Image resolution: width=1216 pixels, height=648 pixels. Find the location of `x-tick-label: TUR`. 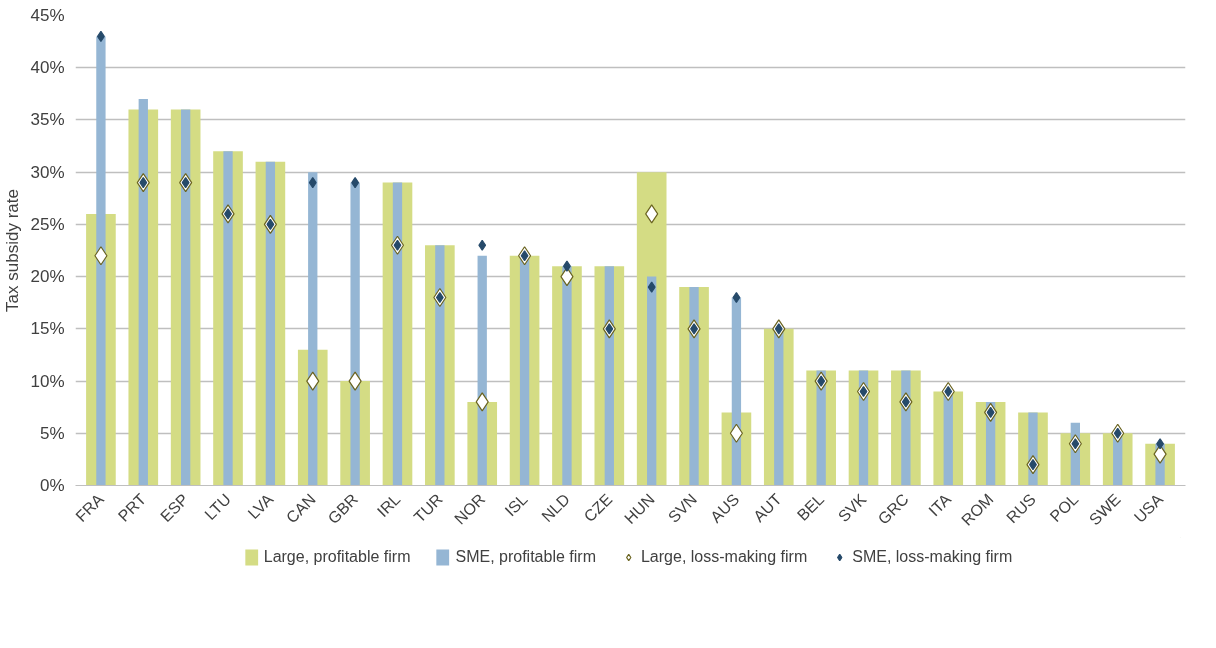

x-tick-label: TUR is located at coordinates (428, 508).